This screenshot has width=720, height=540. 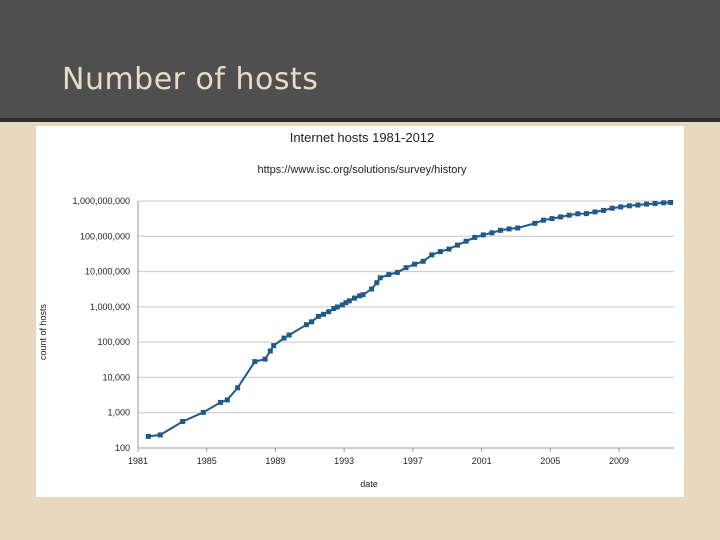 I want to click on x-axis-label: date, so click(x=369, y=484).